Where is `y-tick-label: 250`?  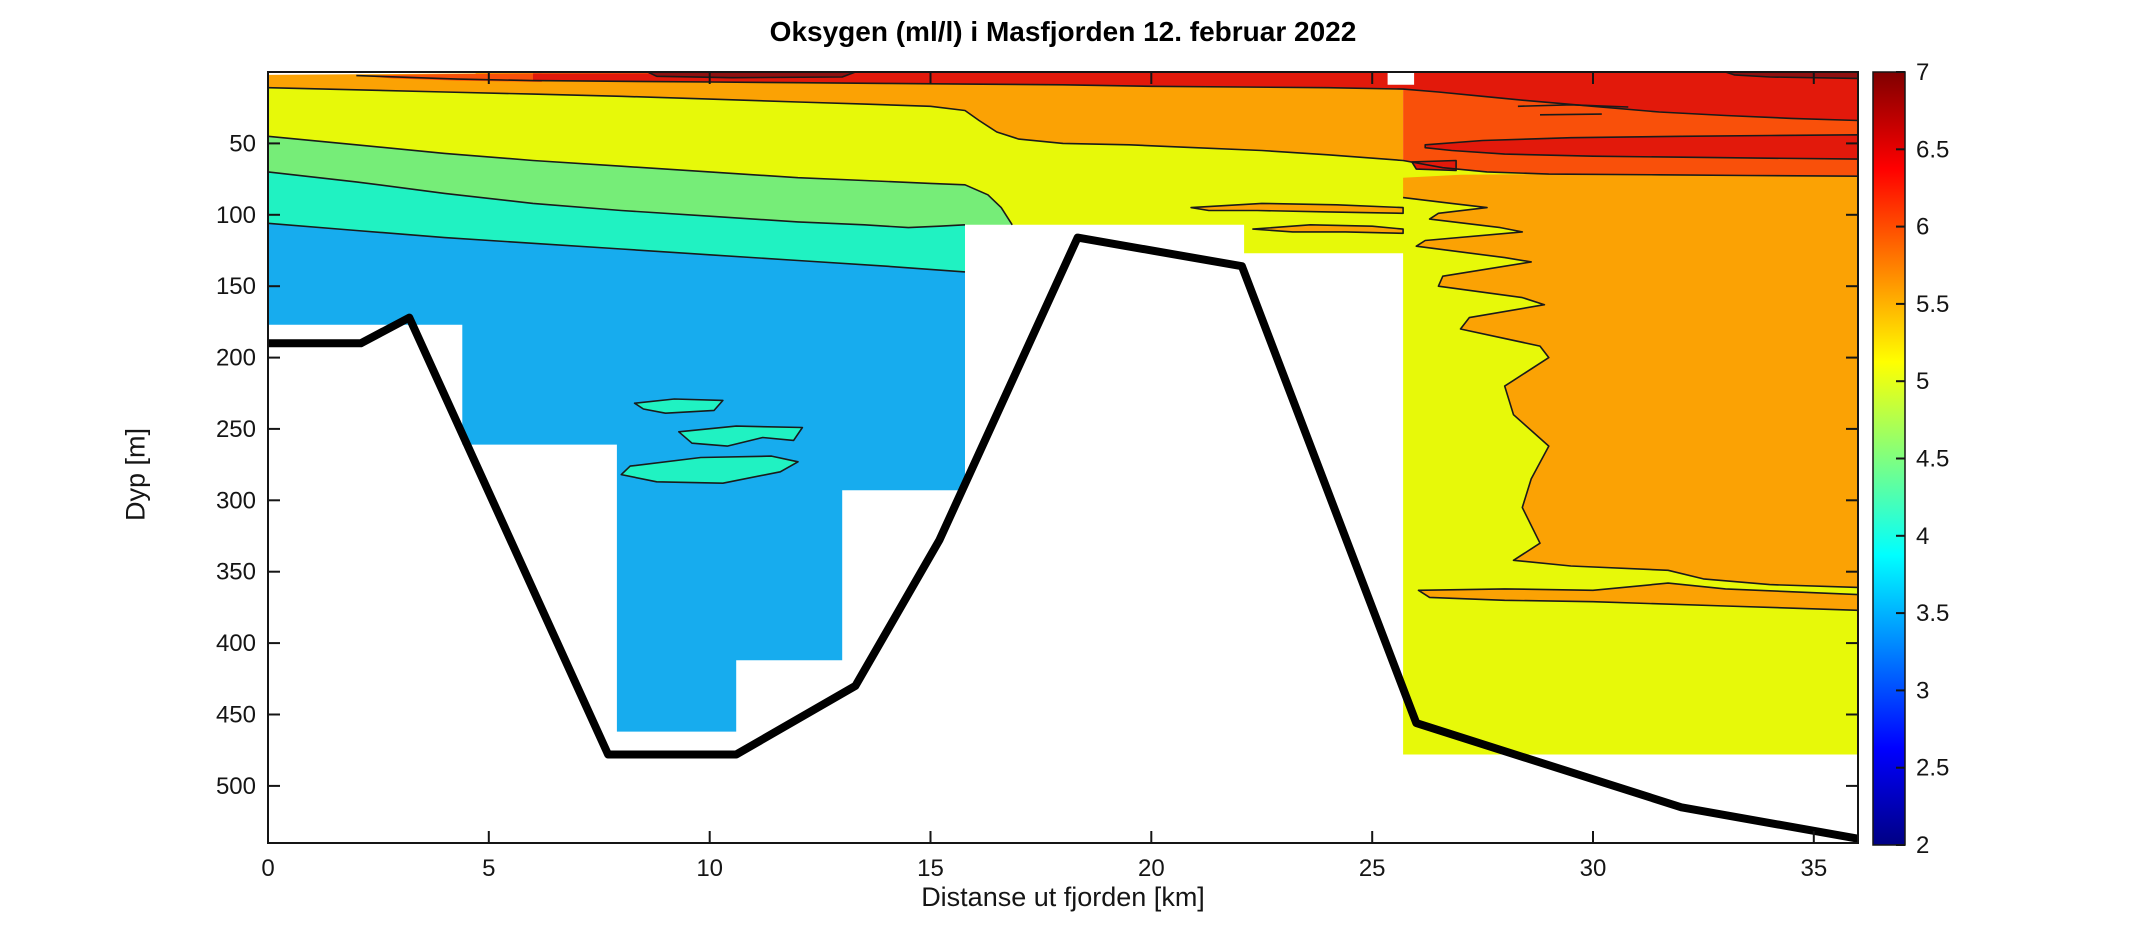 y-tick-label: 250 is located at coordinates (236, 429).